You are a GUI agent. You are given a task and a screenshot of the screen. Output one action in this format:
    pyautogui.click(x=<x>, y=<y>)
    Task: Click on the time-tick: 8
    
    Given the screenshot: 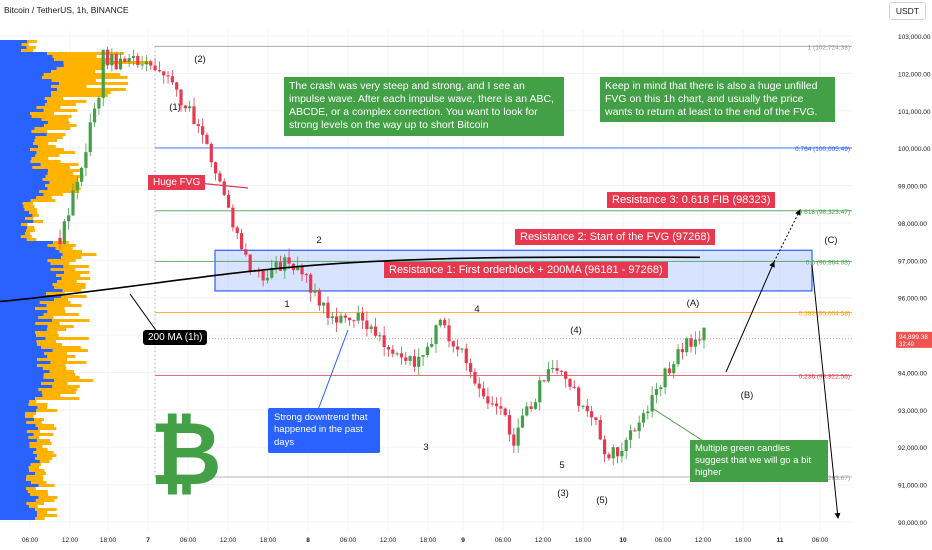 What is the action you would take?
    pyautogui.click(x=308, y=540)
    